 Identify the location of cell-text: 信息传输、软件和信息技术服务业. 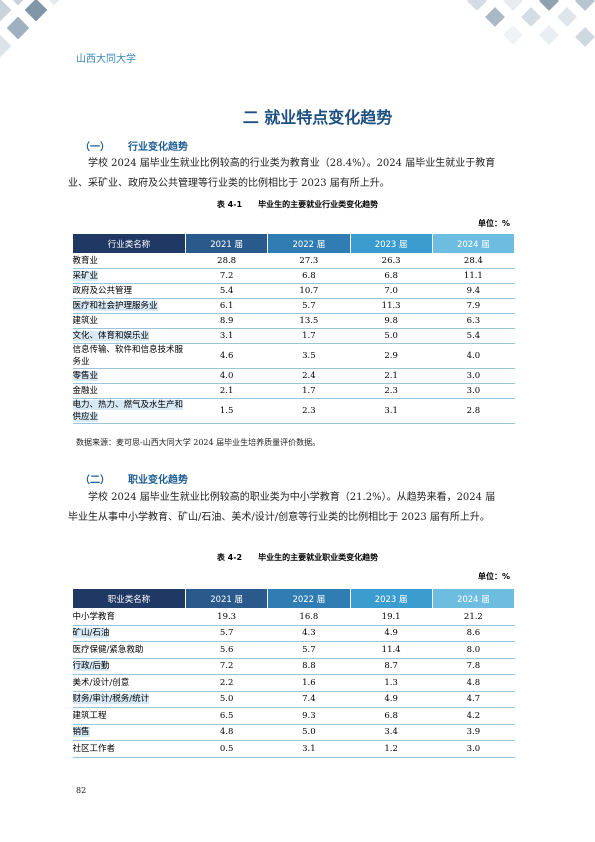
(128, 356).